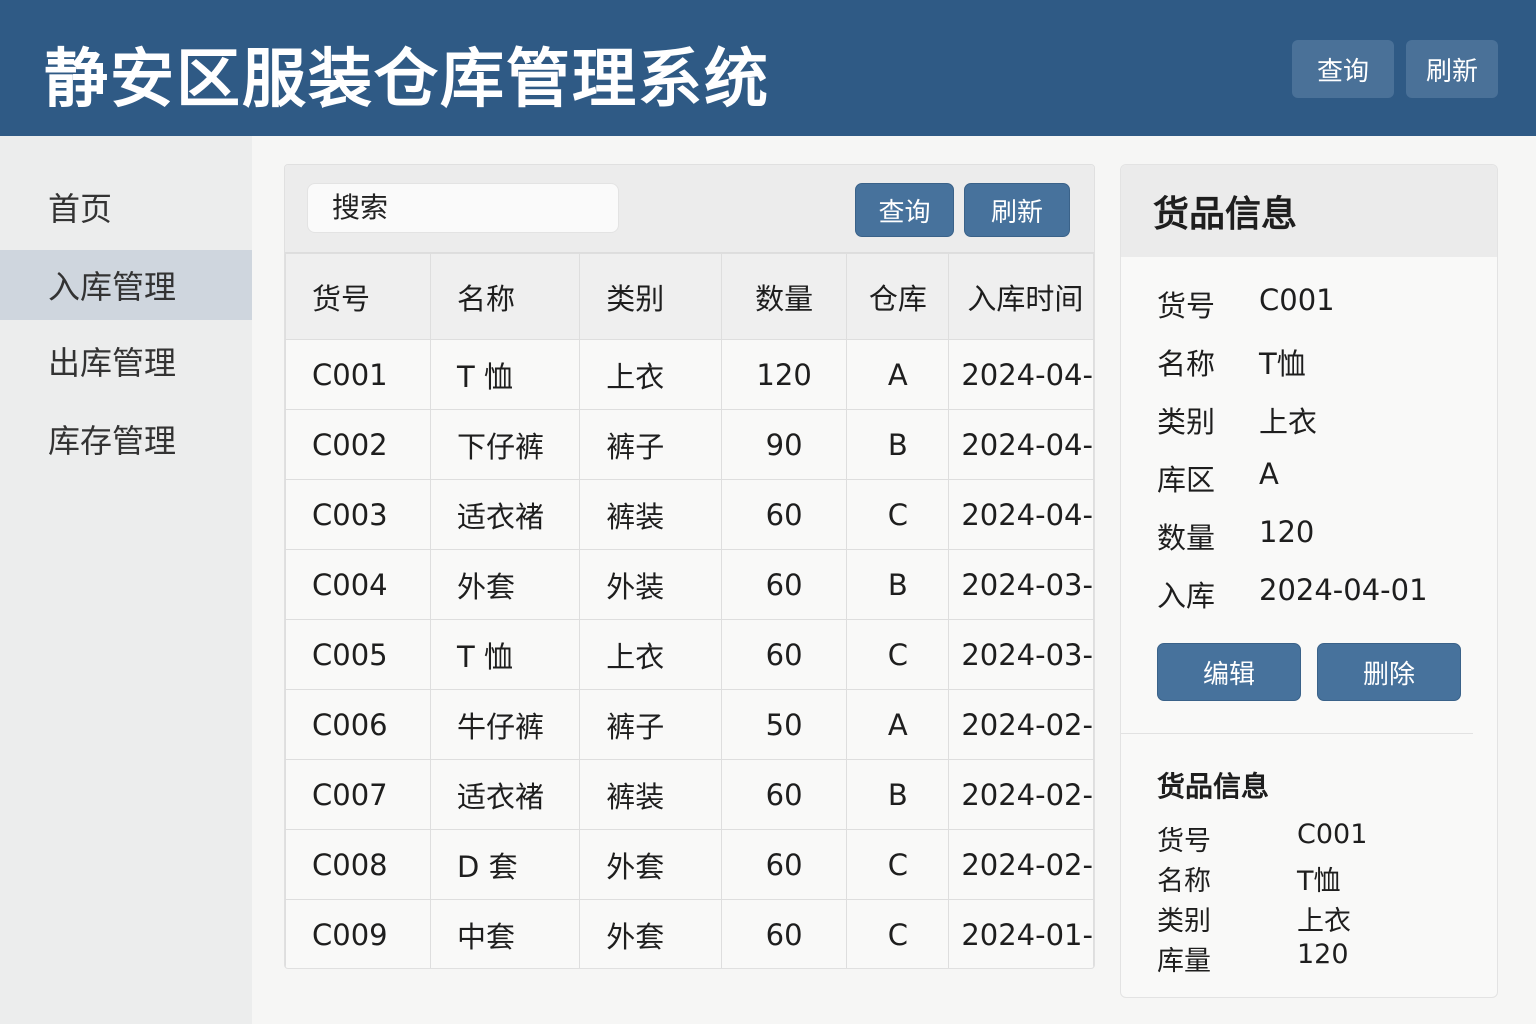 The height and width of the screenshot is (1024, 1536). Describe the element at coordinates (358, 724) in the screenshot. I see `table-cell: C006` at that location.